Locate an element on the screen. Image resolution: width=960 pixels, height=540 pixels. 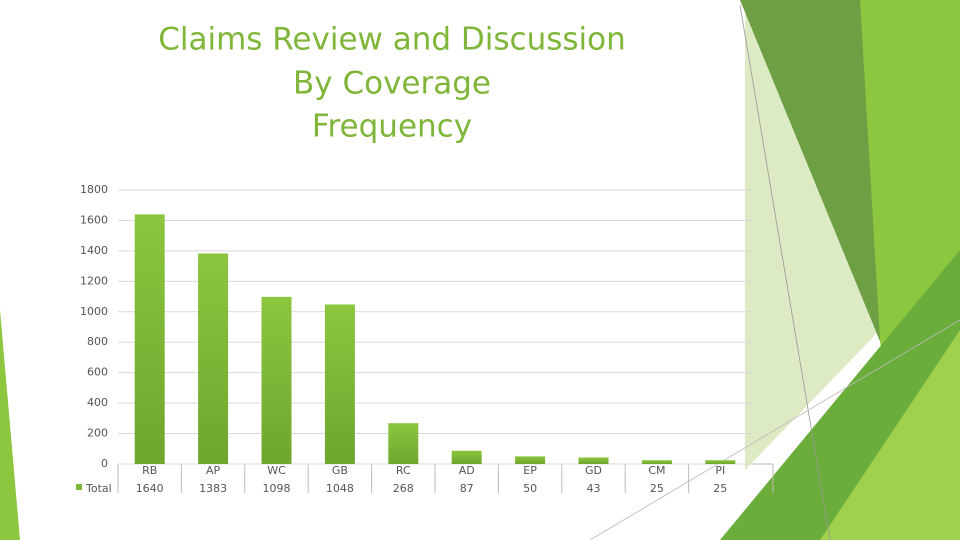
x-tick-label: RB is located at coordinates (149, 470).